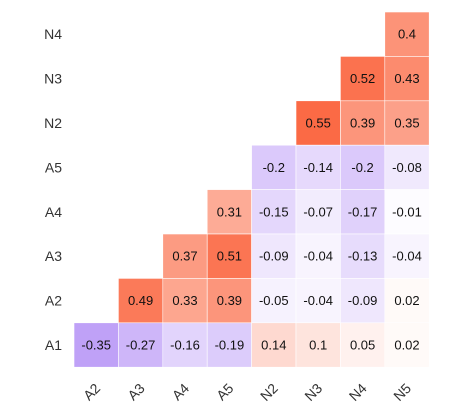  I want to click on heatmap-cell-A4-N5, so click(407, 212).